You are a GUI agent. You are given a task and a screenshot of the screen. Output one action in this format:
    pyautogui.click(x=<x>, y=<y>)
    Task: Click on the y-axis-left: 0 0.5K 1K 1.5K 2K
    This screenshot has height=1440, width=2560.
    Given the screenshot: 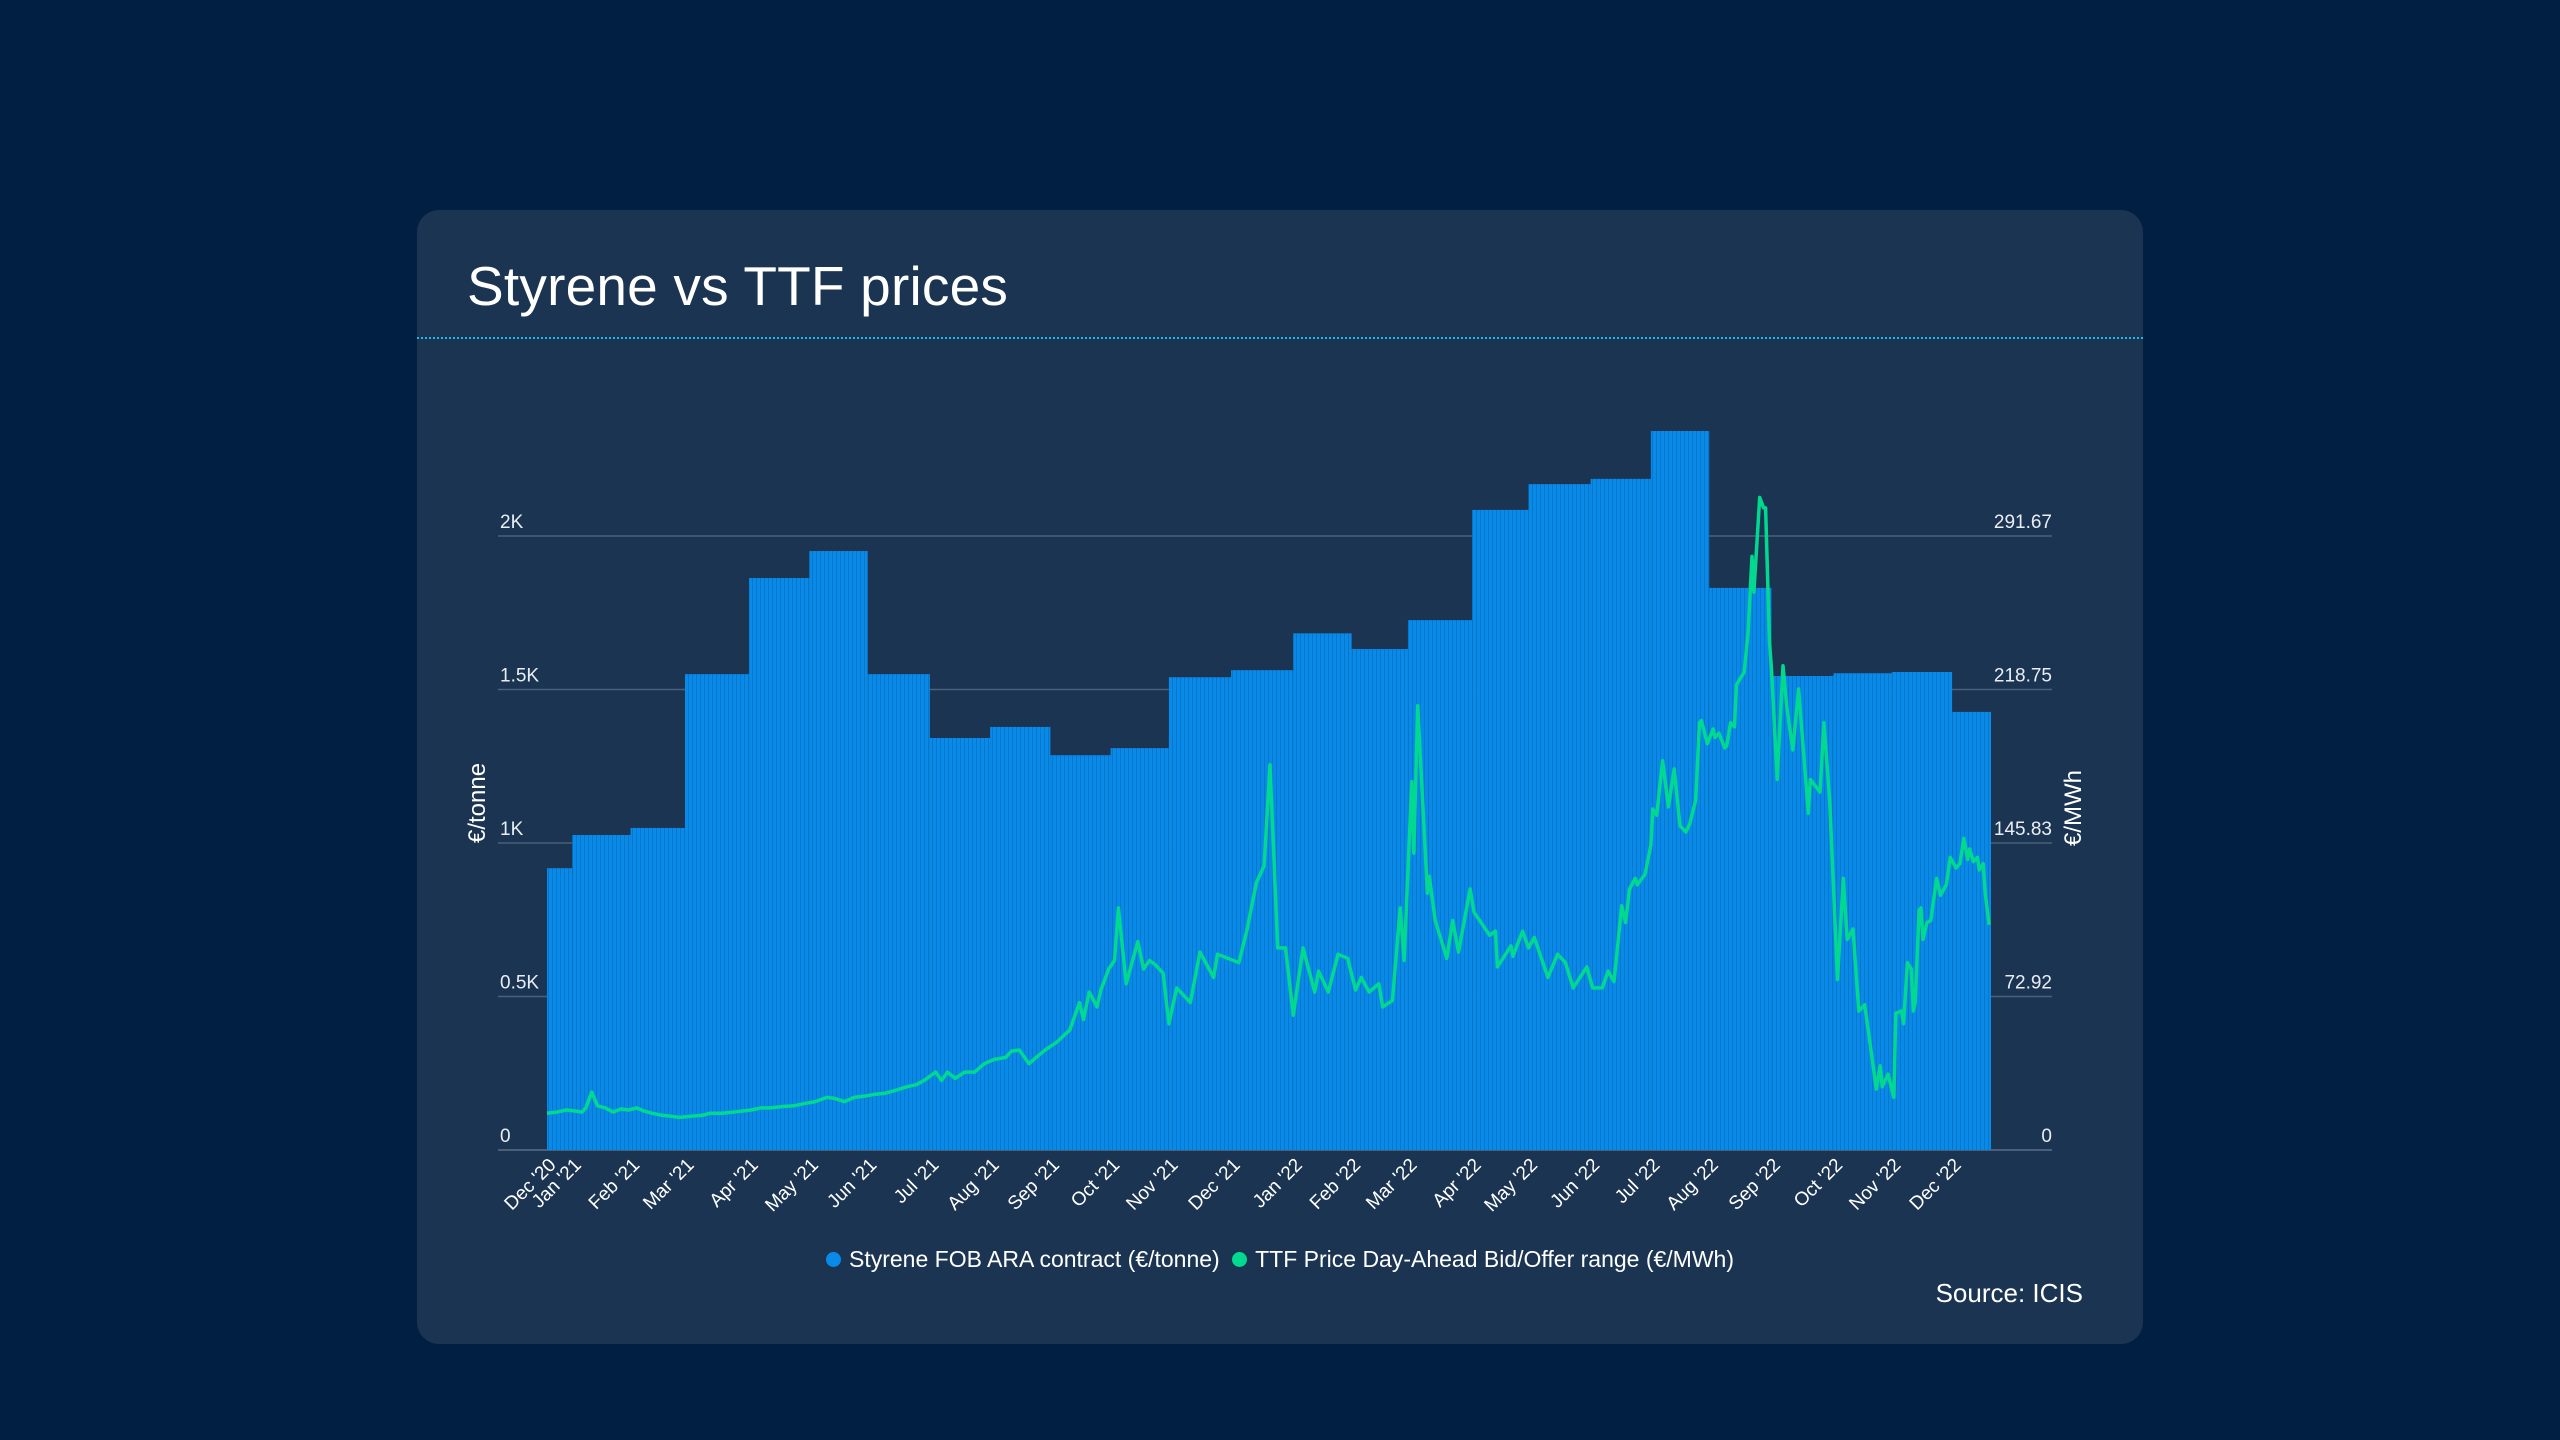 What is the action you would take?
    pyautogui.click(x=519, y=829)
    